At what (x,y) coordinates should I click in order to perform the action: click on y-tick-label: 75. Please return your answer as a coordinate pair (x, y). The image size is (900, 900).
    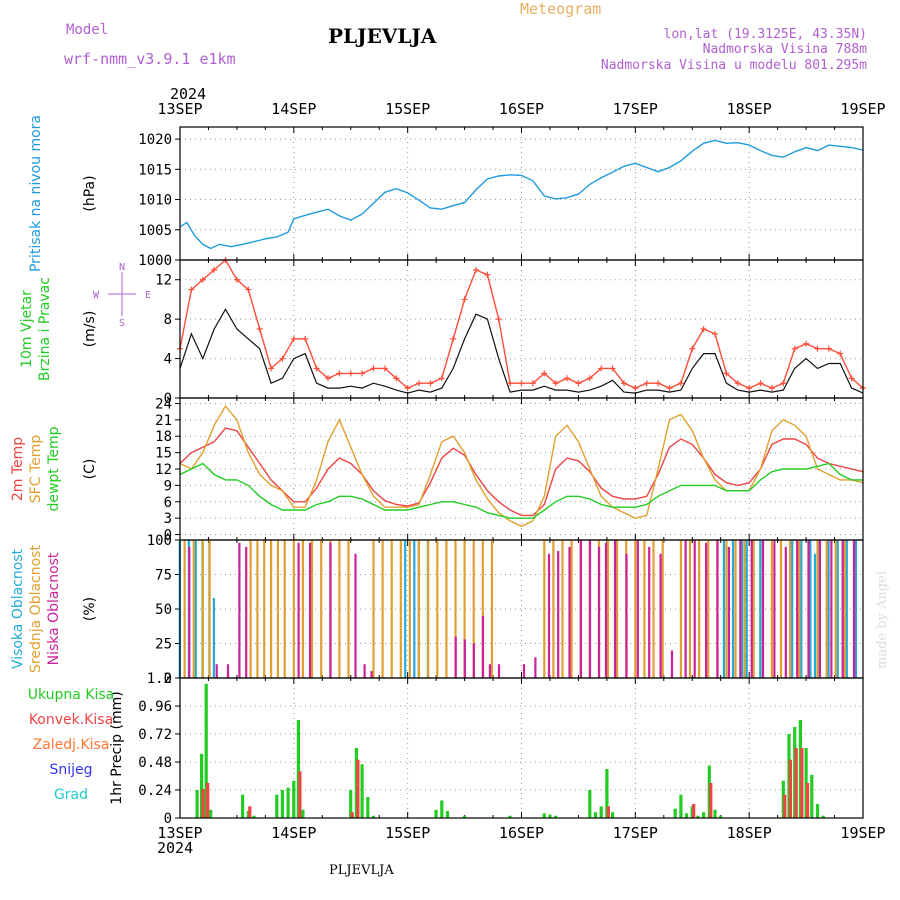
    Looking at the image, I should click on (163, 576).